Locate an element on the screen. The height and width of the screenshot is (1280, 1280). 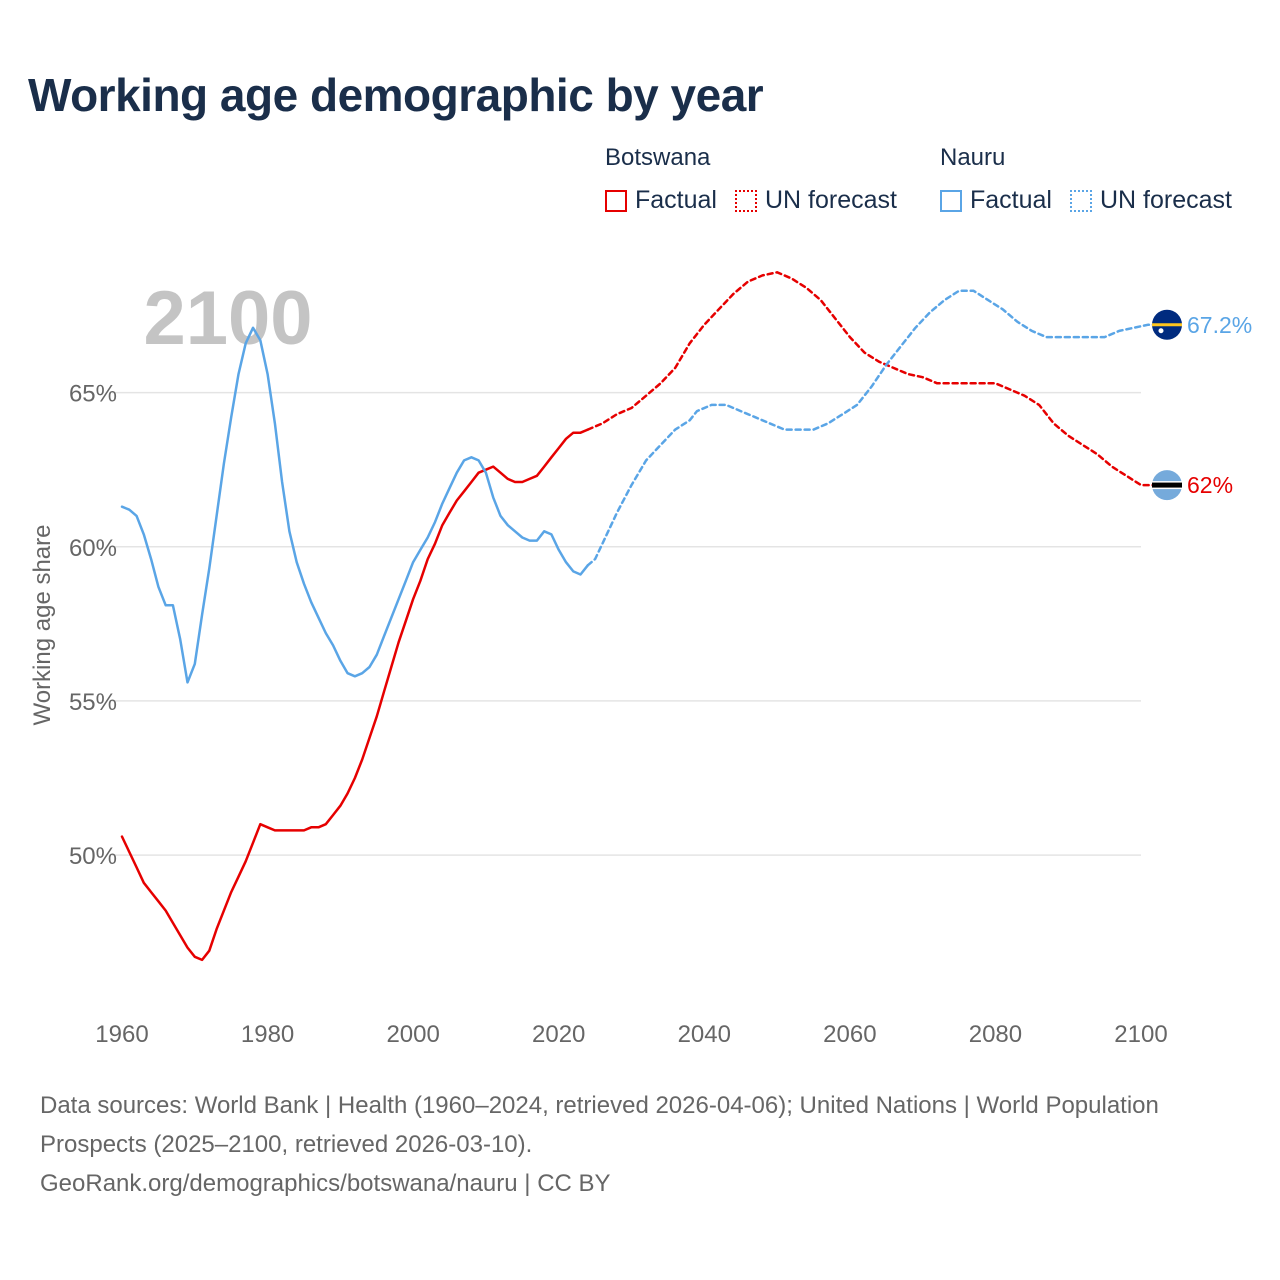
legend-item-nauru-factual: Factual is located at coordinates (996, 200).